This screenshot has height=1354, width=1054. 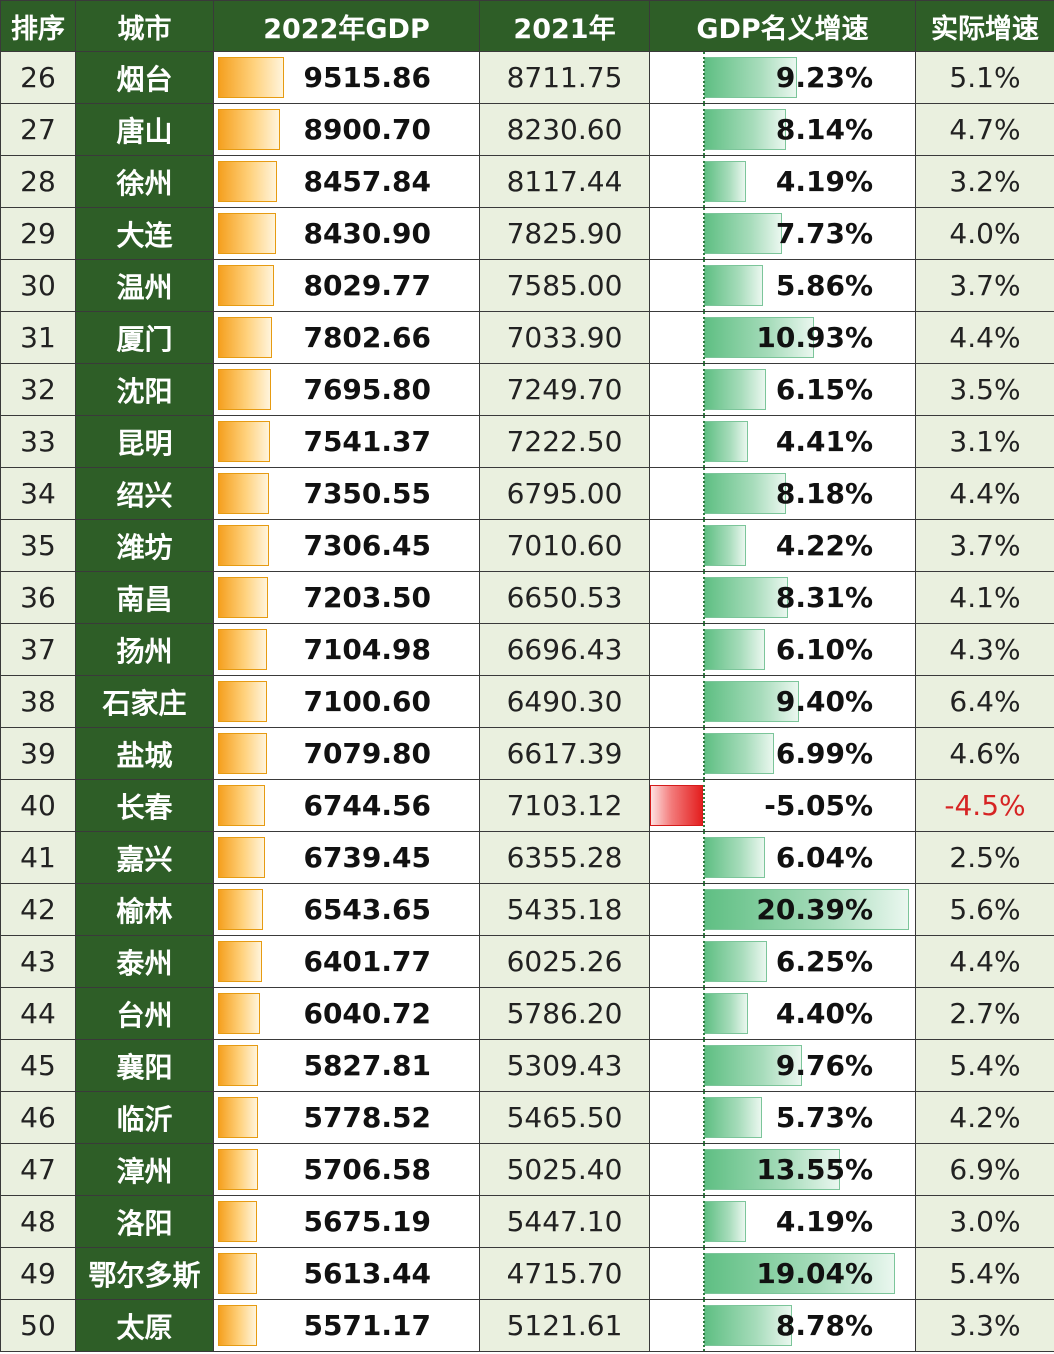 I want to click on nominal-growth-cell: 20.39%, so click(x=782, y=909).